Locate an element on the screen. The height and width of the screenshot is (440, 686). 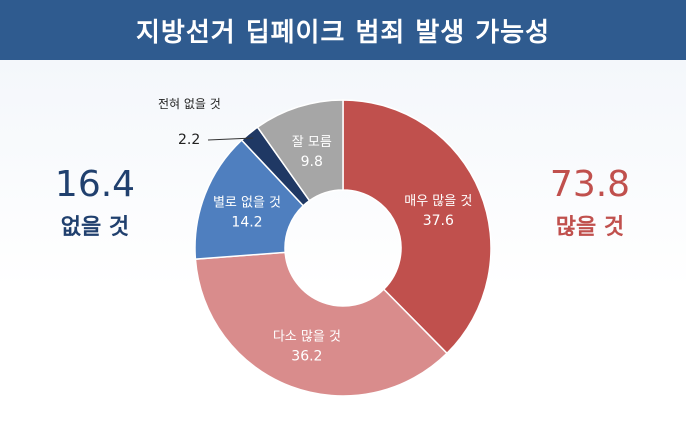
negative-total-value: 16.4 is located at coordinates (95, 184).